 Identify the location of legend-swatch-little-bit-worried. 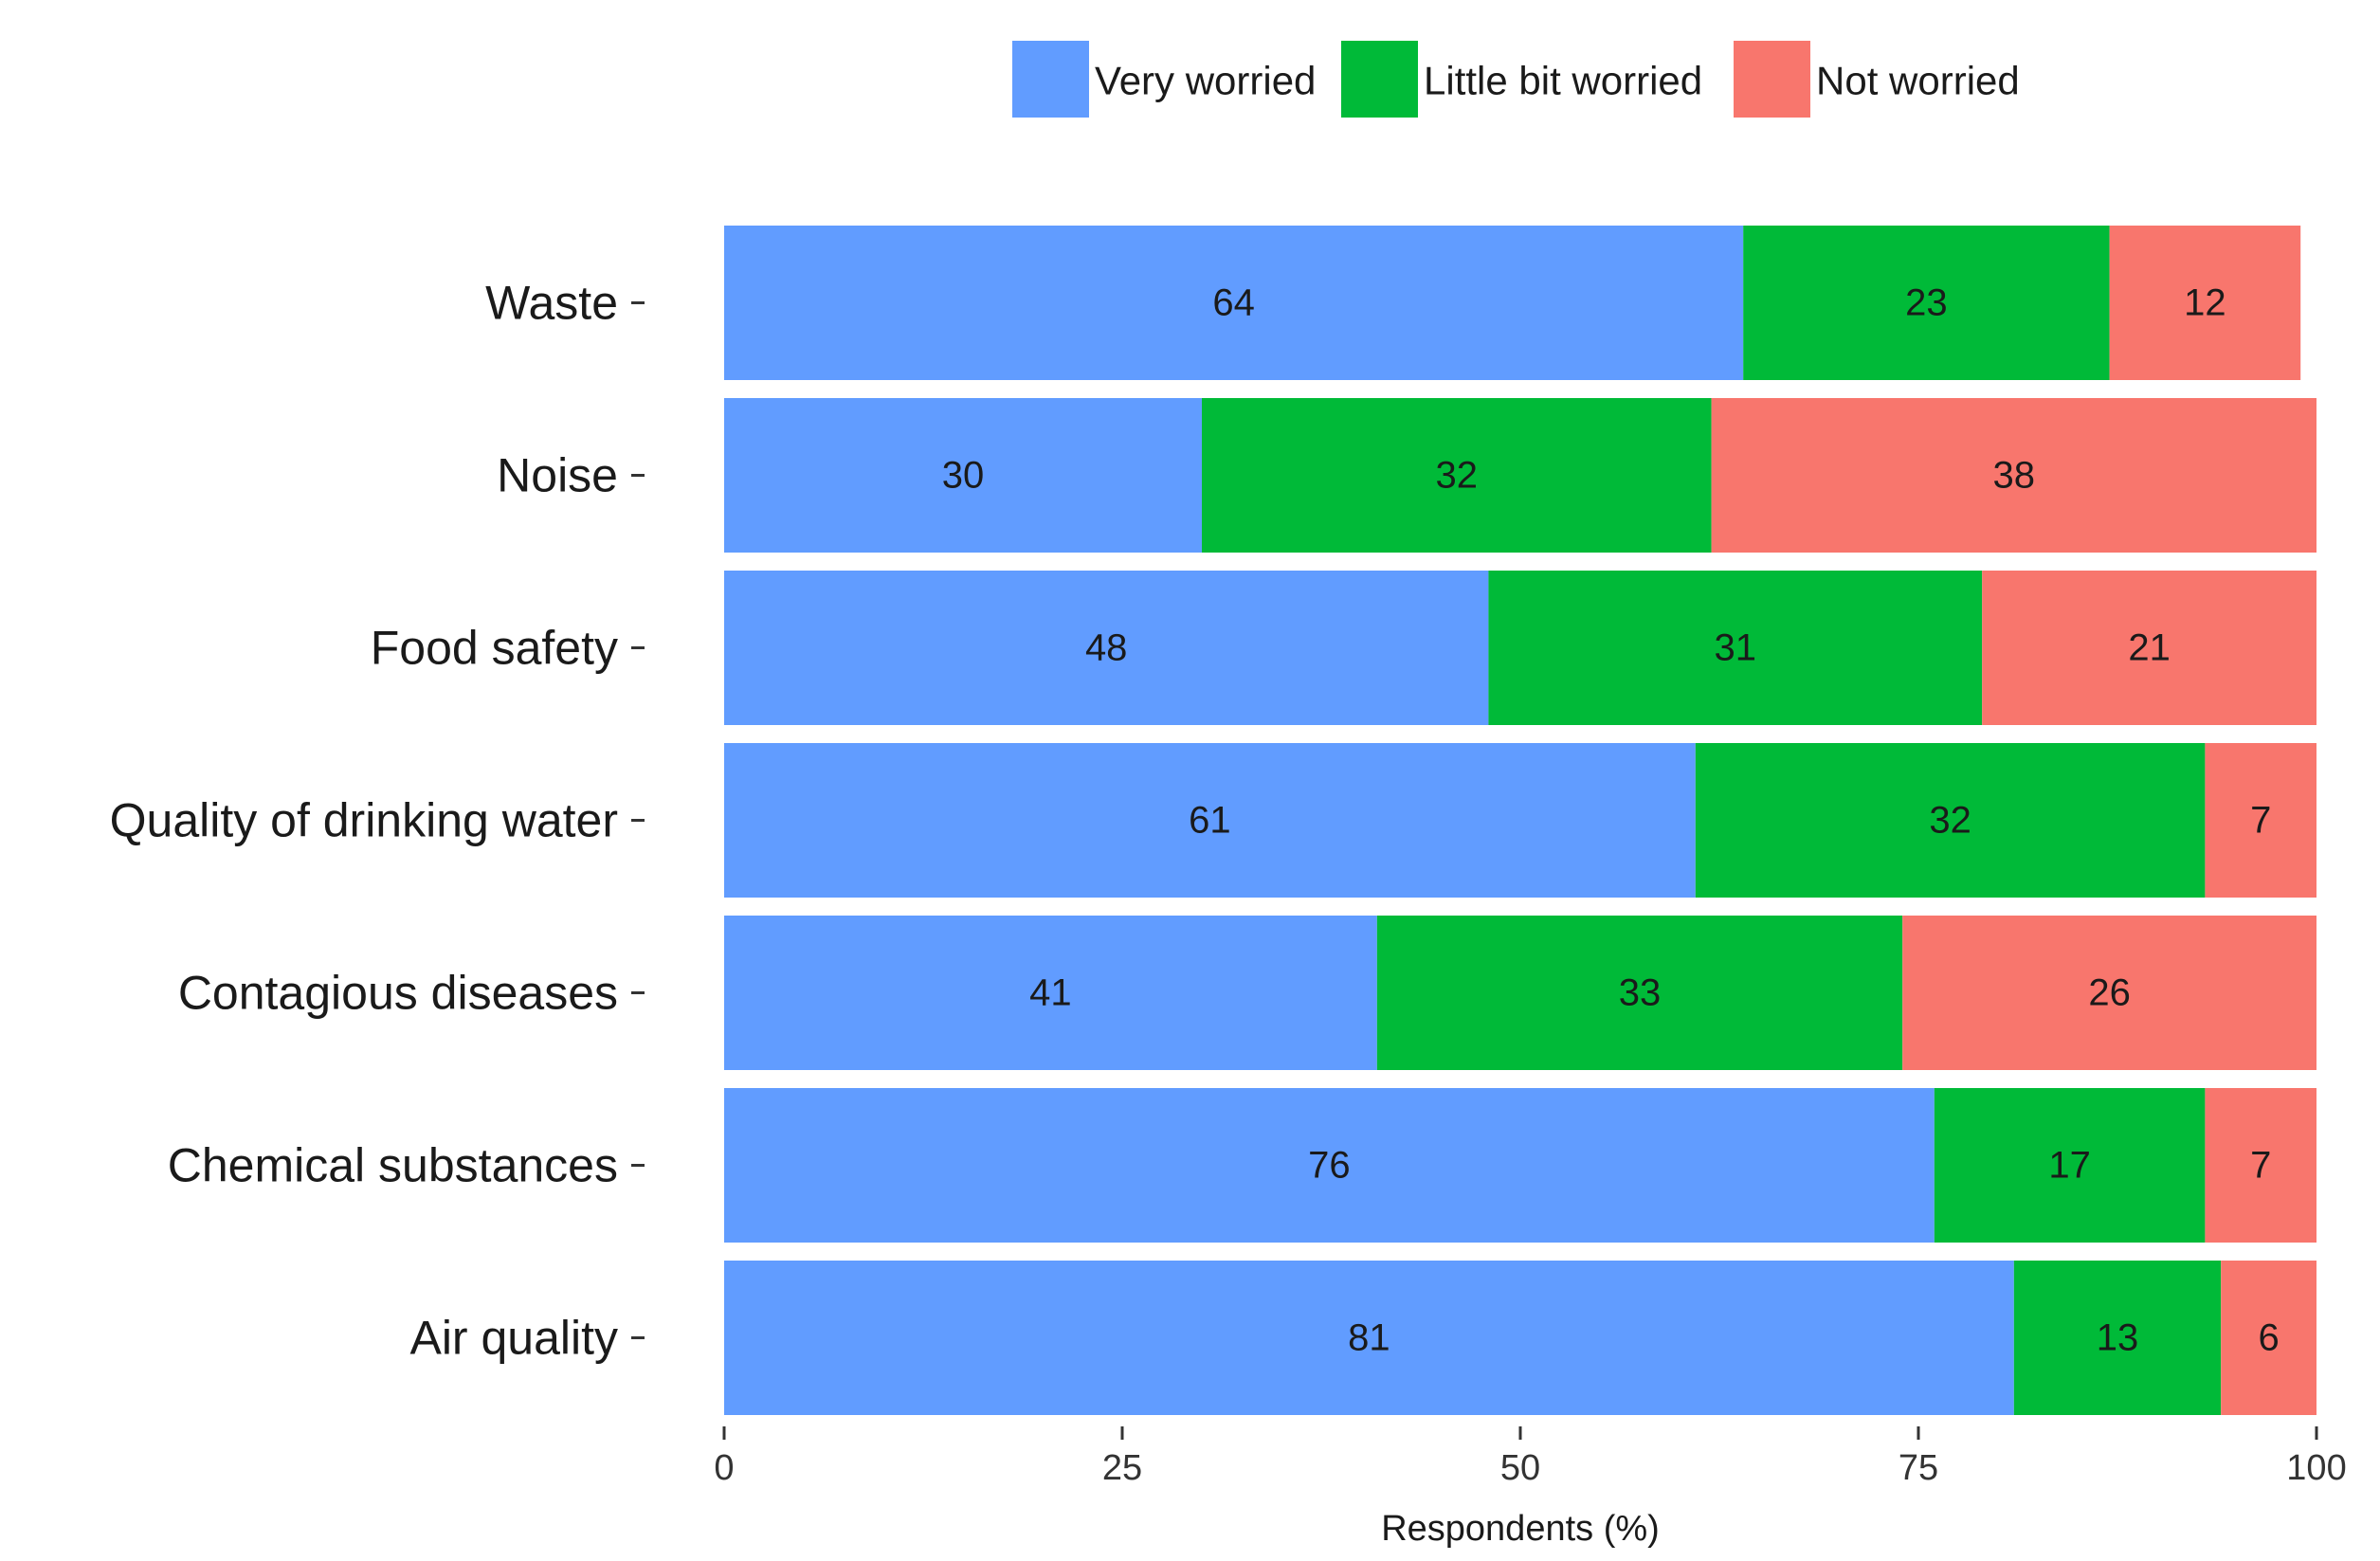
(1379, 79).